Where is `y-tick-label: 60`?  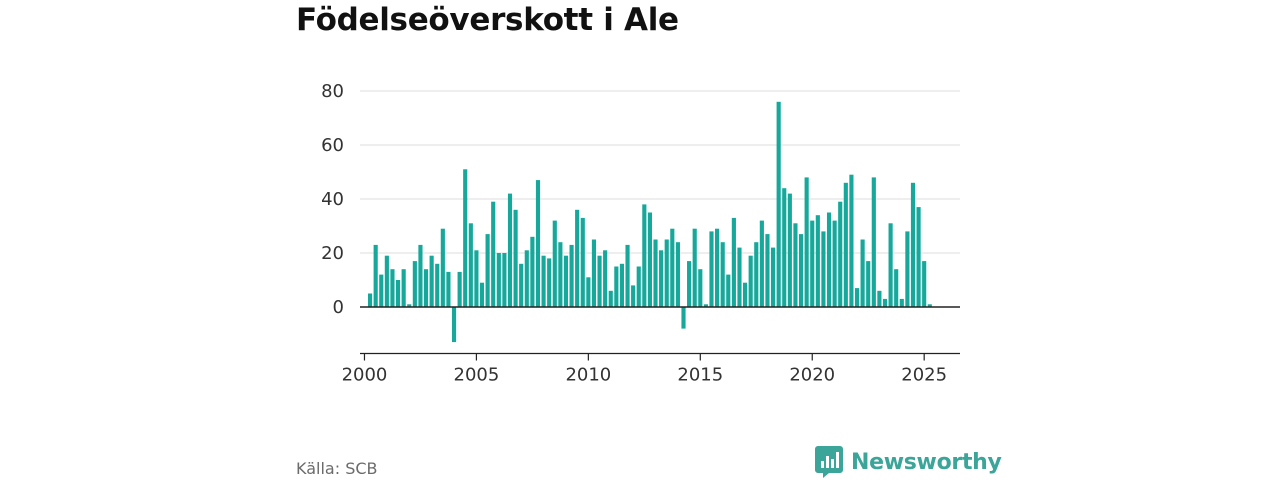 y-tick-label: 60 is located at coordinates (332, 145).